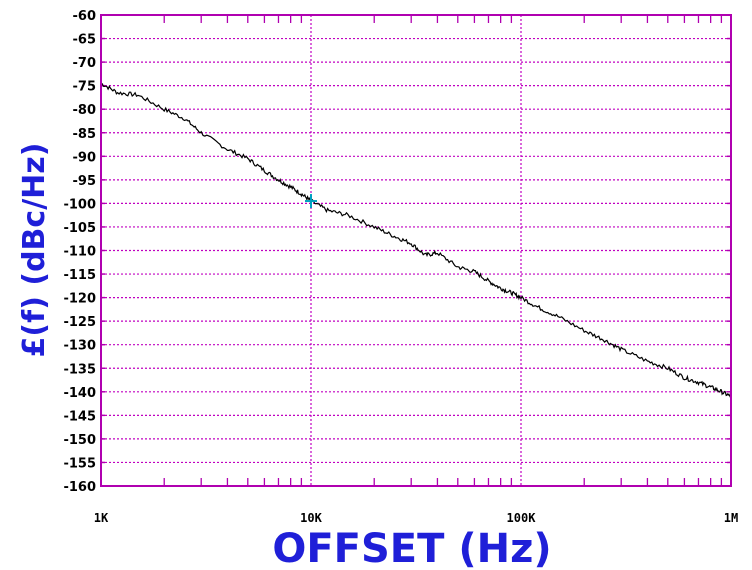 The image size is (752, 570). I want to click on y-tick-label: -160, so click(79, 487).